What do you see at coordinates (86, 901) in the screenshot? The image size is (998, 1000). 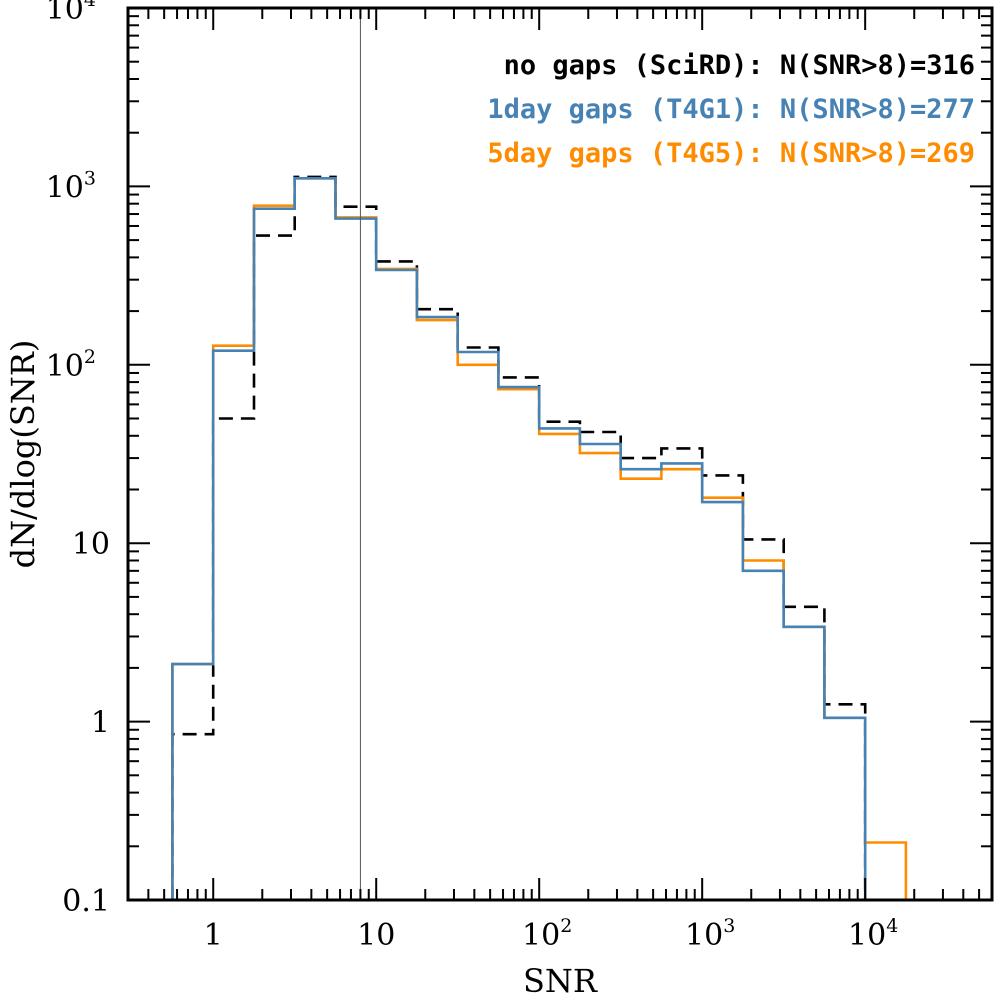 I see `y-tick-label: 0.1` at bounding box center [86, 901].